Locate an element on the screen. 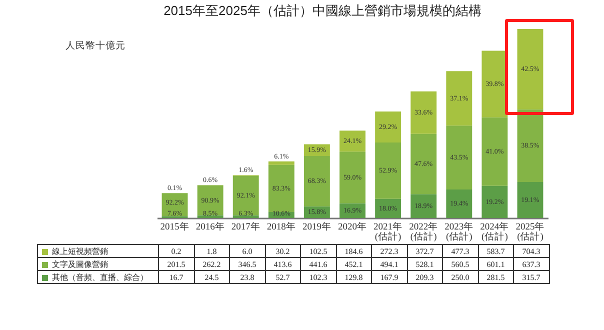 The image size is (604, 330). data-label: 372.7 is located at coordinates (424, 251).